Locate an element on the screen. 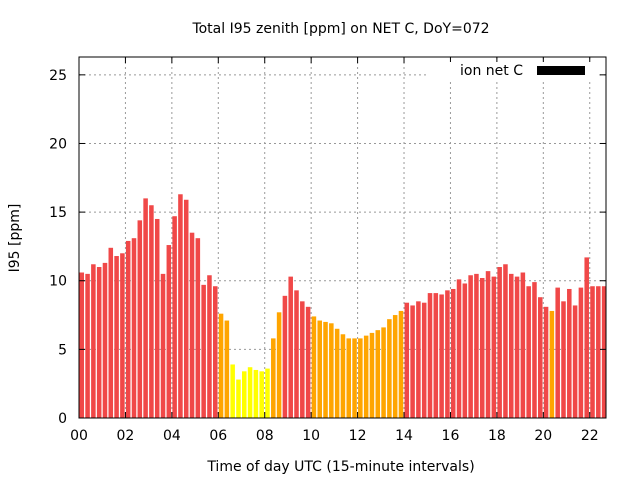 The width and height of the screenshot is (640, 484). x-tick-label: 22 is located at coordinates (590, 436).